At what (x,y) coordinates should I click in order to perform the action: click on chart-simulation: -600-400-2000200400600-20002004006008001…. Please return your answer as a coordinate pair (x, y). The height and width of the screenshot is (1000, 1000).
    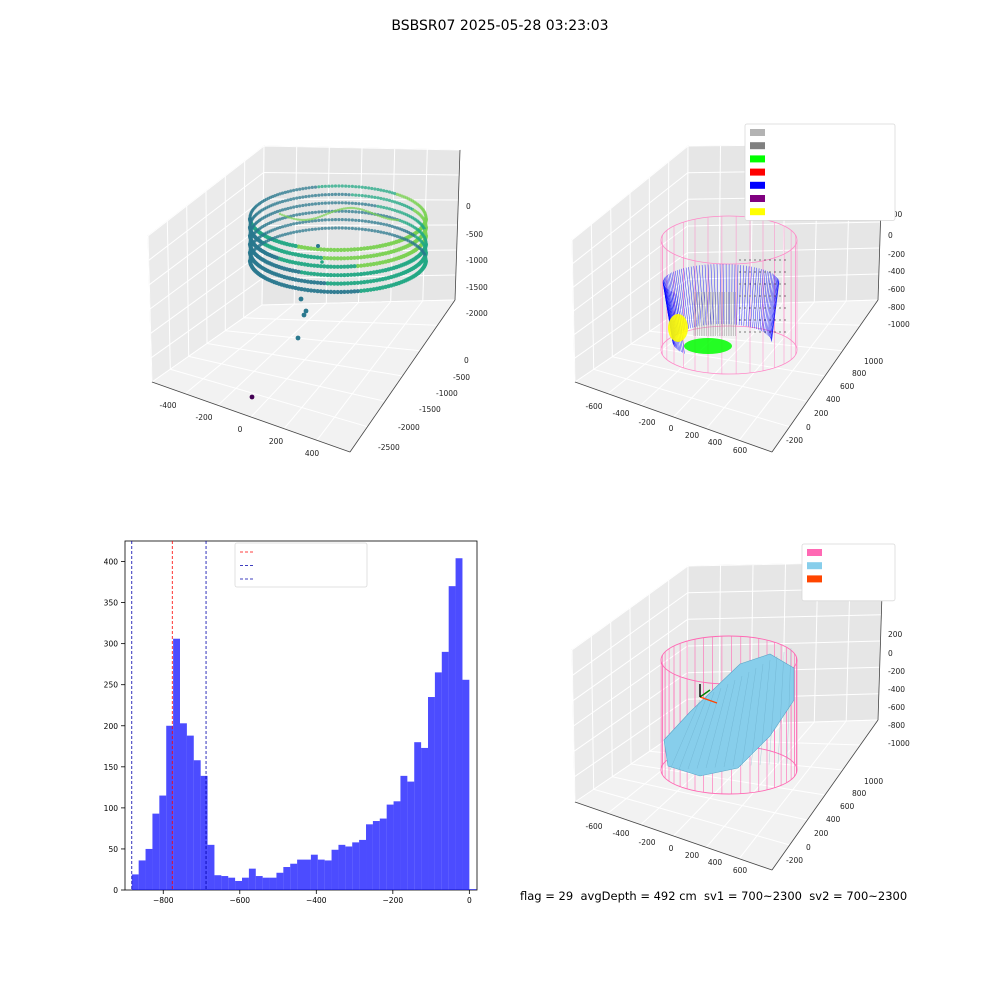
    Looking at the image, I should click on (740, 709).